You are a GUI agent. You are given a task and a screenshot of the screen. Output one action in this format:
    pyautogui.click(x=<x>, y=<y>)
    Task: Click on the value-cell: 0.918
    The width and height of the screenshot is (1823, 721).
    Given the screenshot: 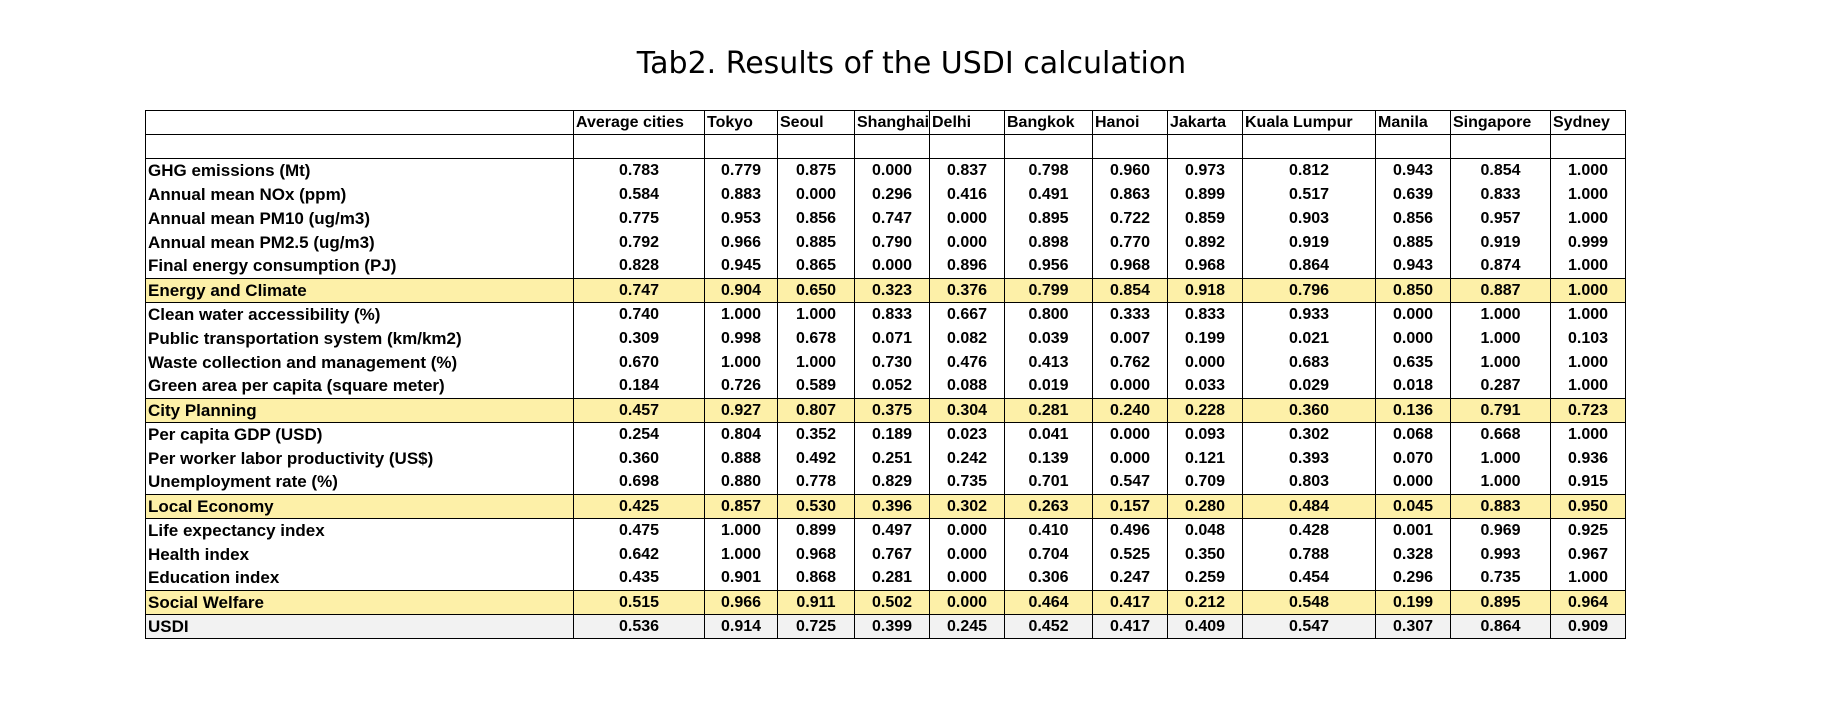 What is the action you would take?
    pyautogui.click(x=1205, y=290)
    